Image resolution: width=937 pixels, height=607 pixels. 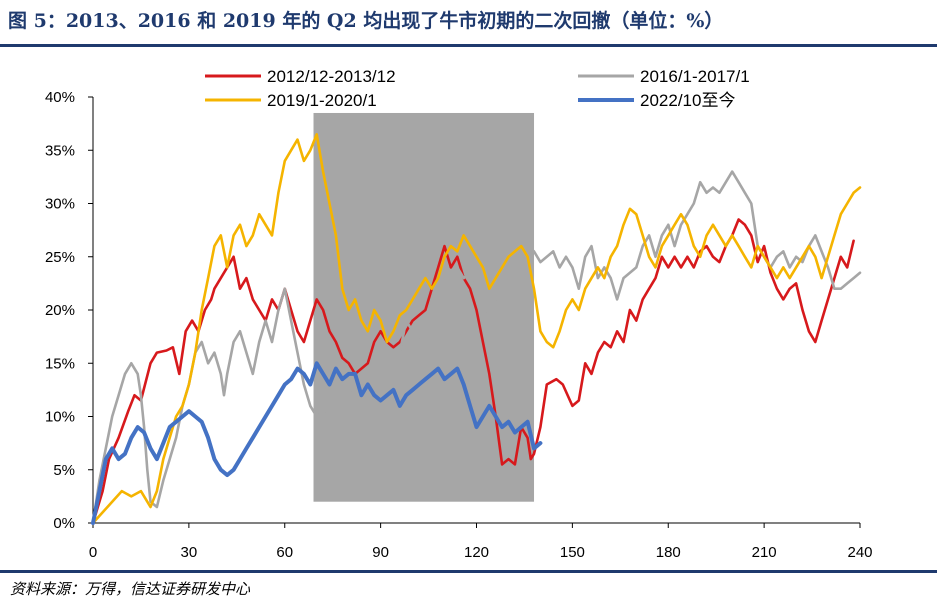 I want to click on x-tick-label: 240, so click(x=859, y=552).